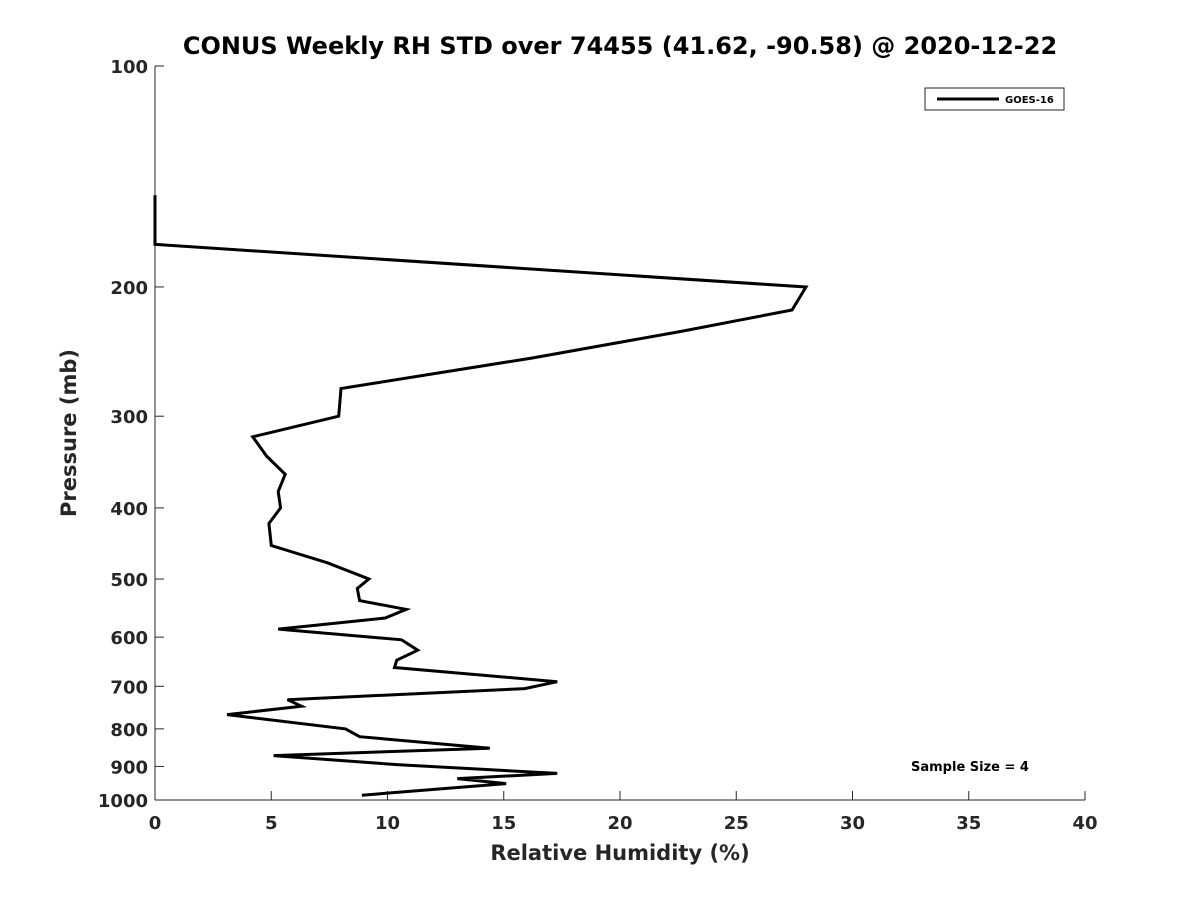 The width and height of the screenshot is (1200, 900). Describe the element at coordinates (1084, 823) in the screenshot. I see `x-tick-label: 40` at that location.